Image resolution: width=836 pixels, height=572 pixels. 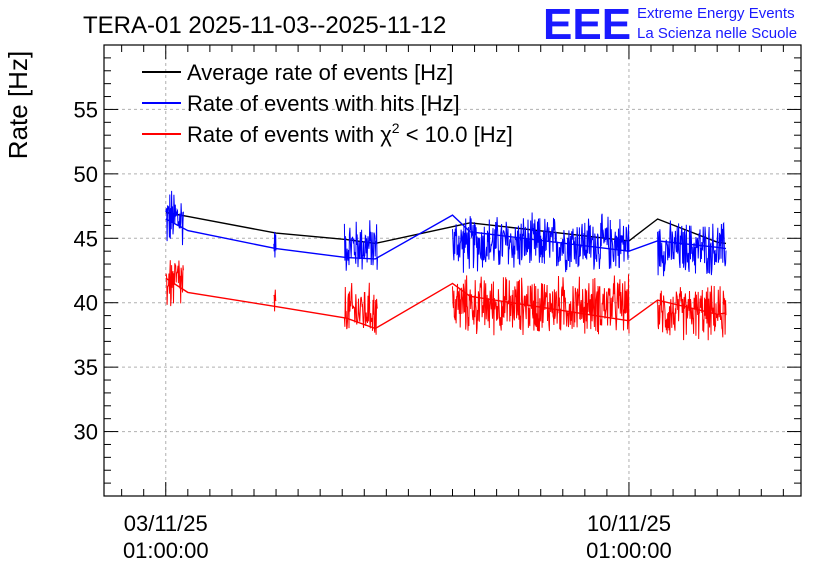 I want to click on legend-label-chi2: Rate of events with χ2 < 10.0 [Hz], so click(x=350, y=133).